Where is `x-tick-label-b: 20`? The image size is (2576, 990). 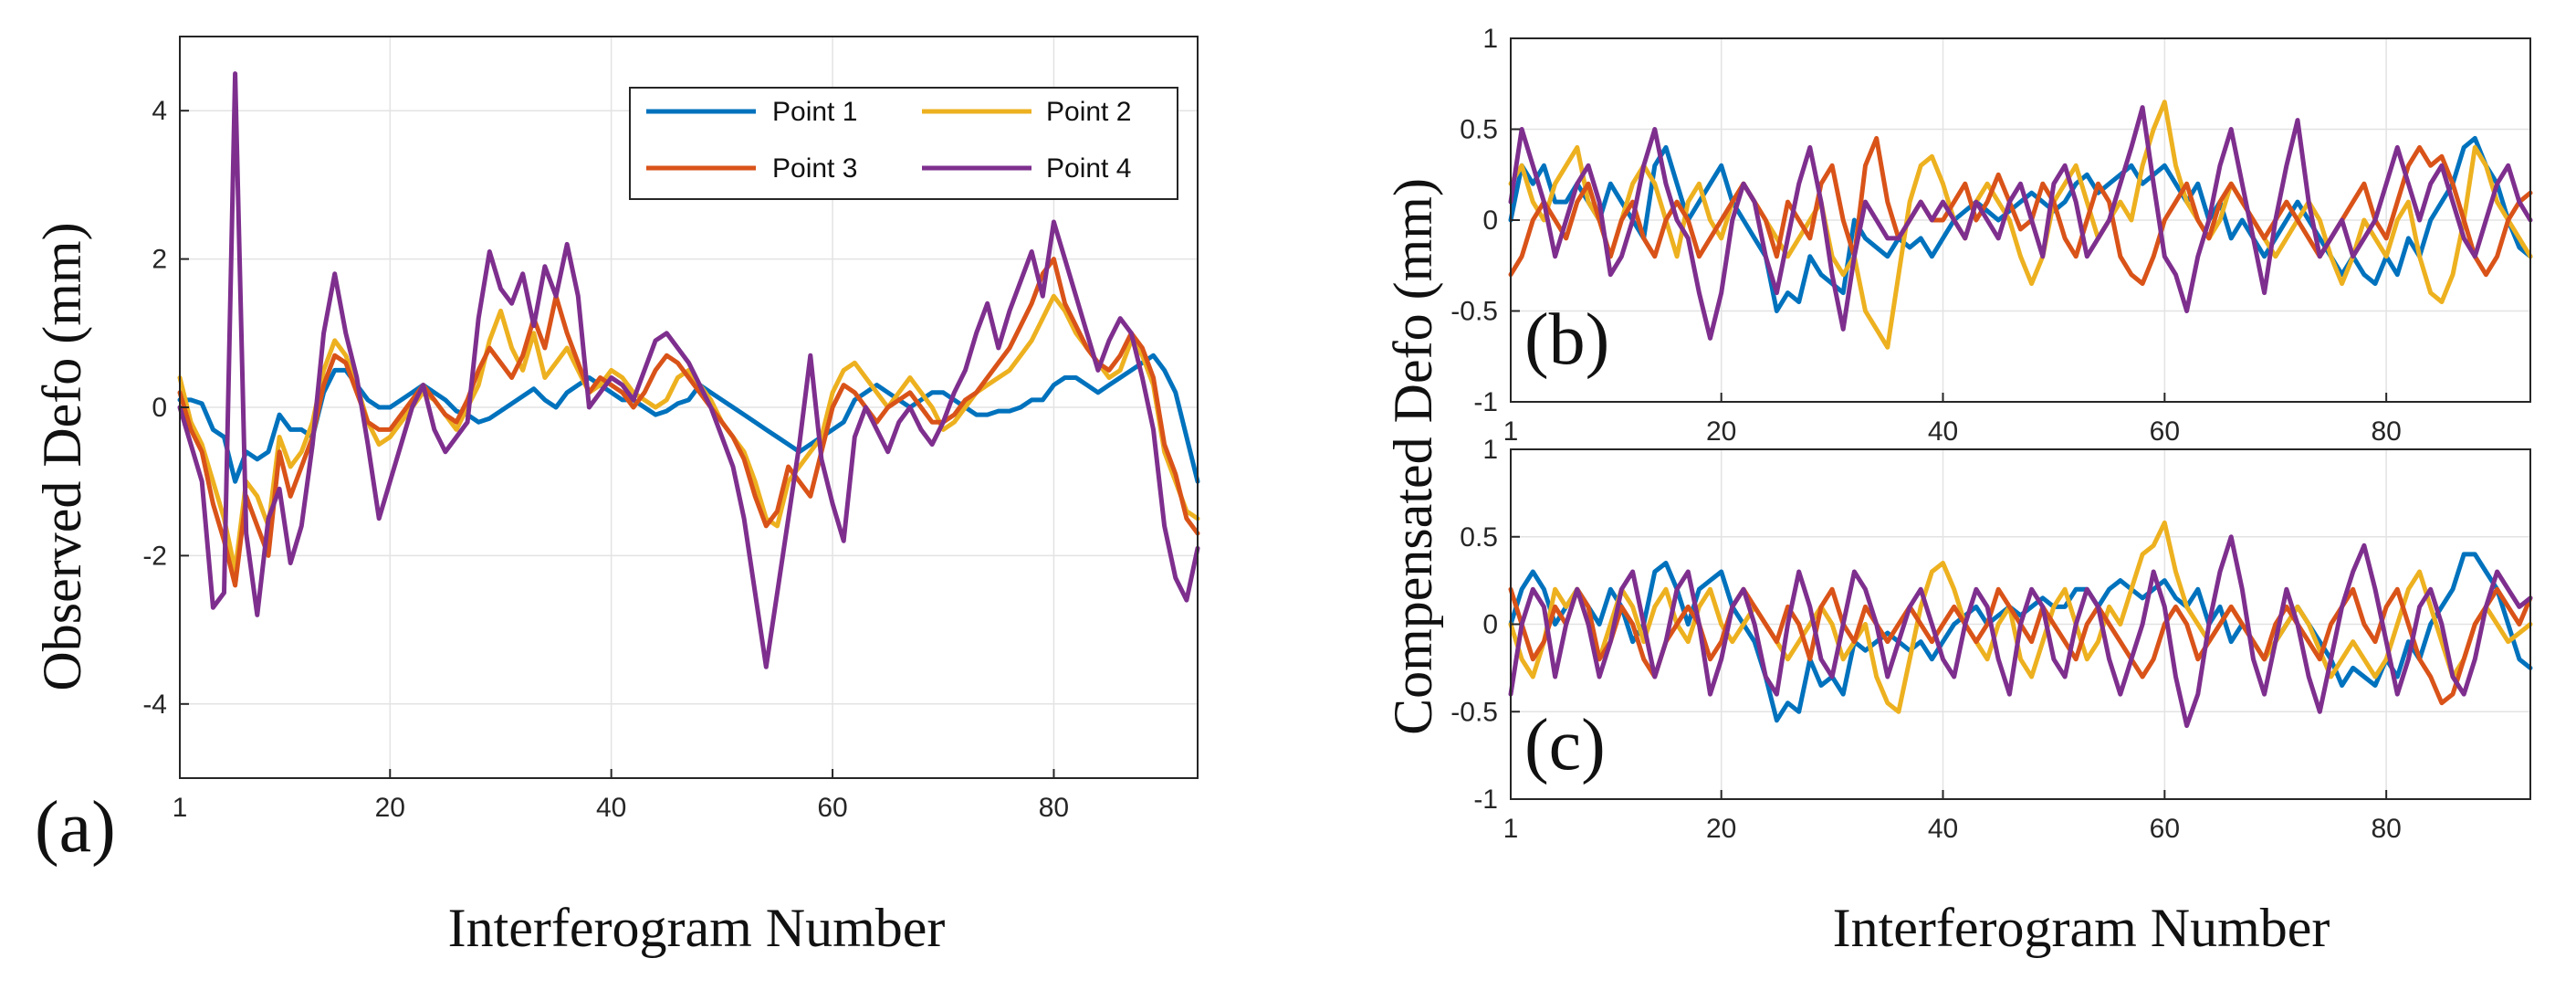 x-tick-label-b: 20 is located at coordinates (1721, 431).